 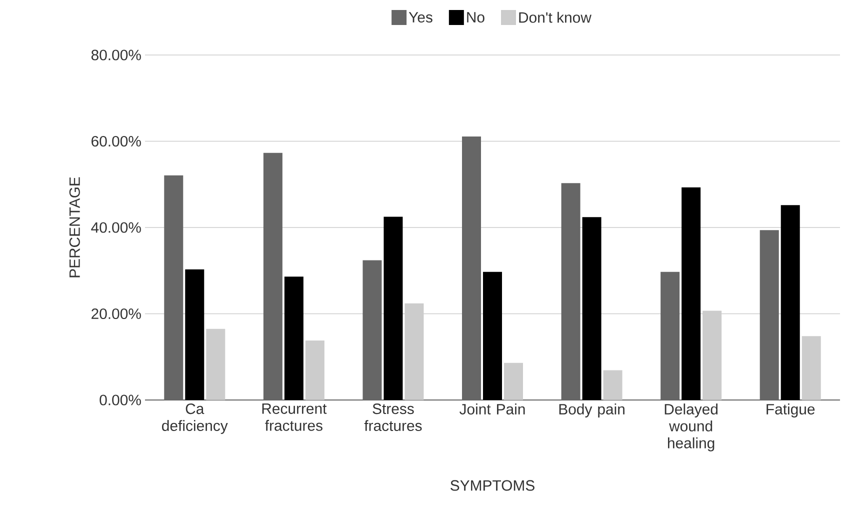 I want to click on x-tick-label: Stress fractures, so click(x=393, y=418).